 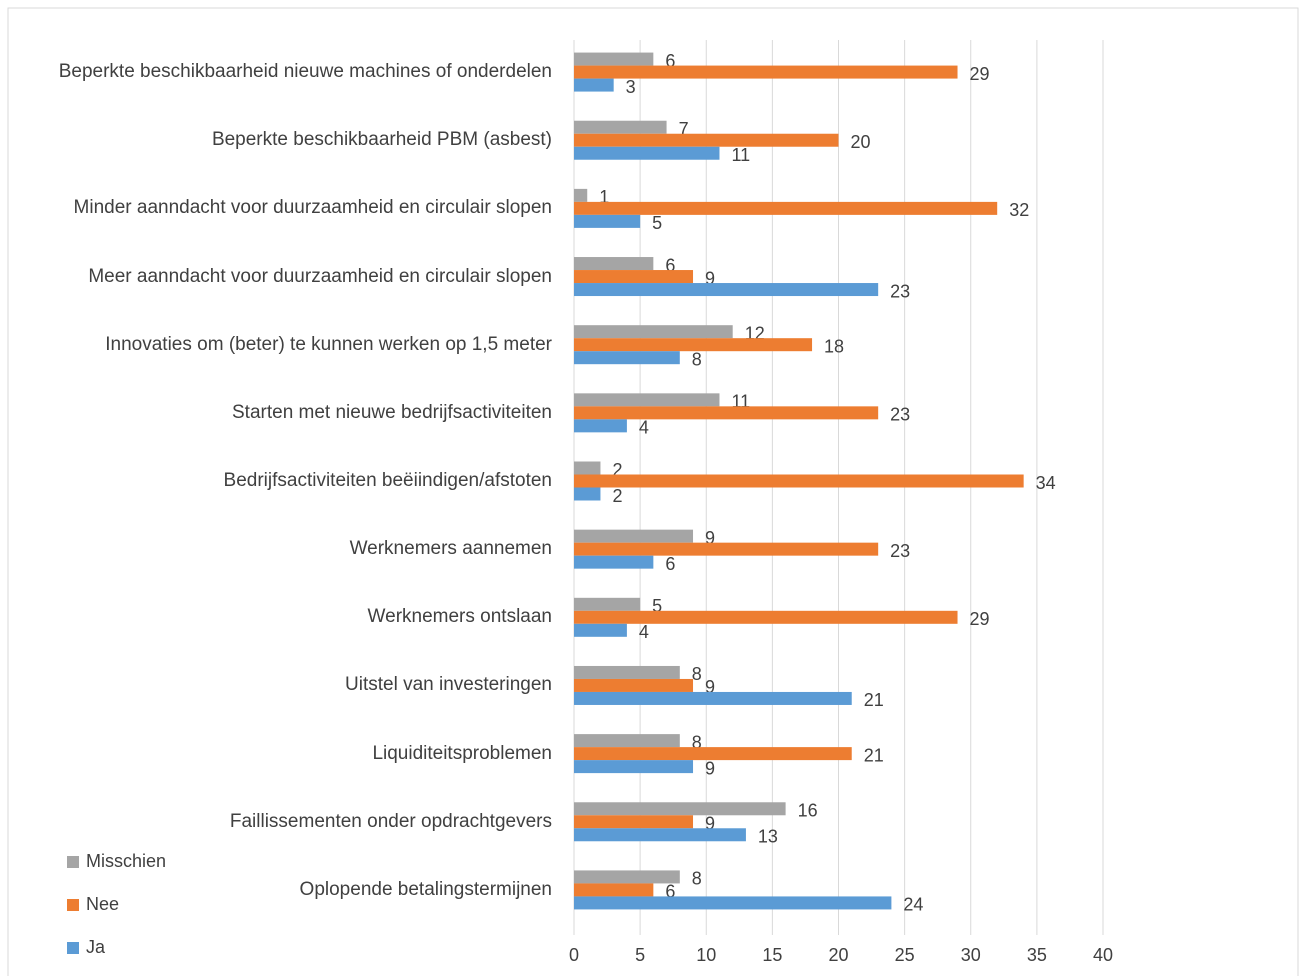 What do you see at coordinates (425, 889) in the screenshot?
I see `y-tick-label: Oplopende betalingstermijnen` at bounding box center [425, 889].